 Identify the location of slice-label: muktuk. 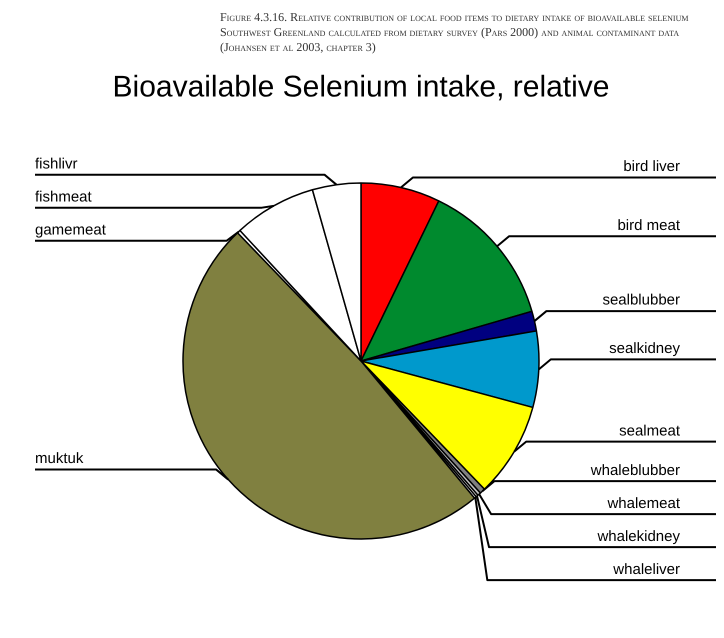
(59, 459).